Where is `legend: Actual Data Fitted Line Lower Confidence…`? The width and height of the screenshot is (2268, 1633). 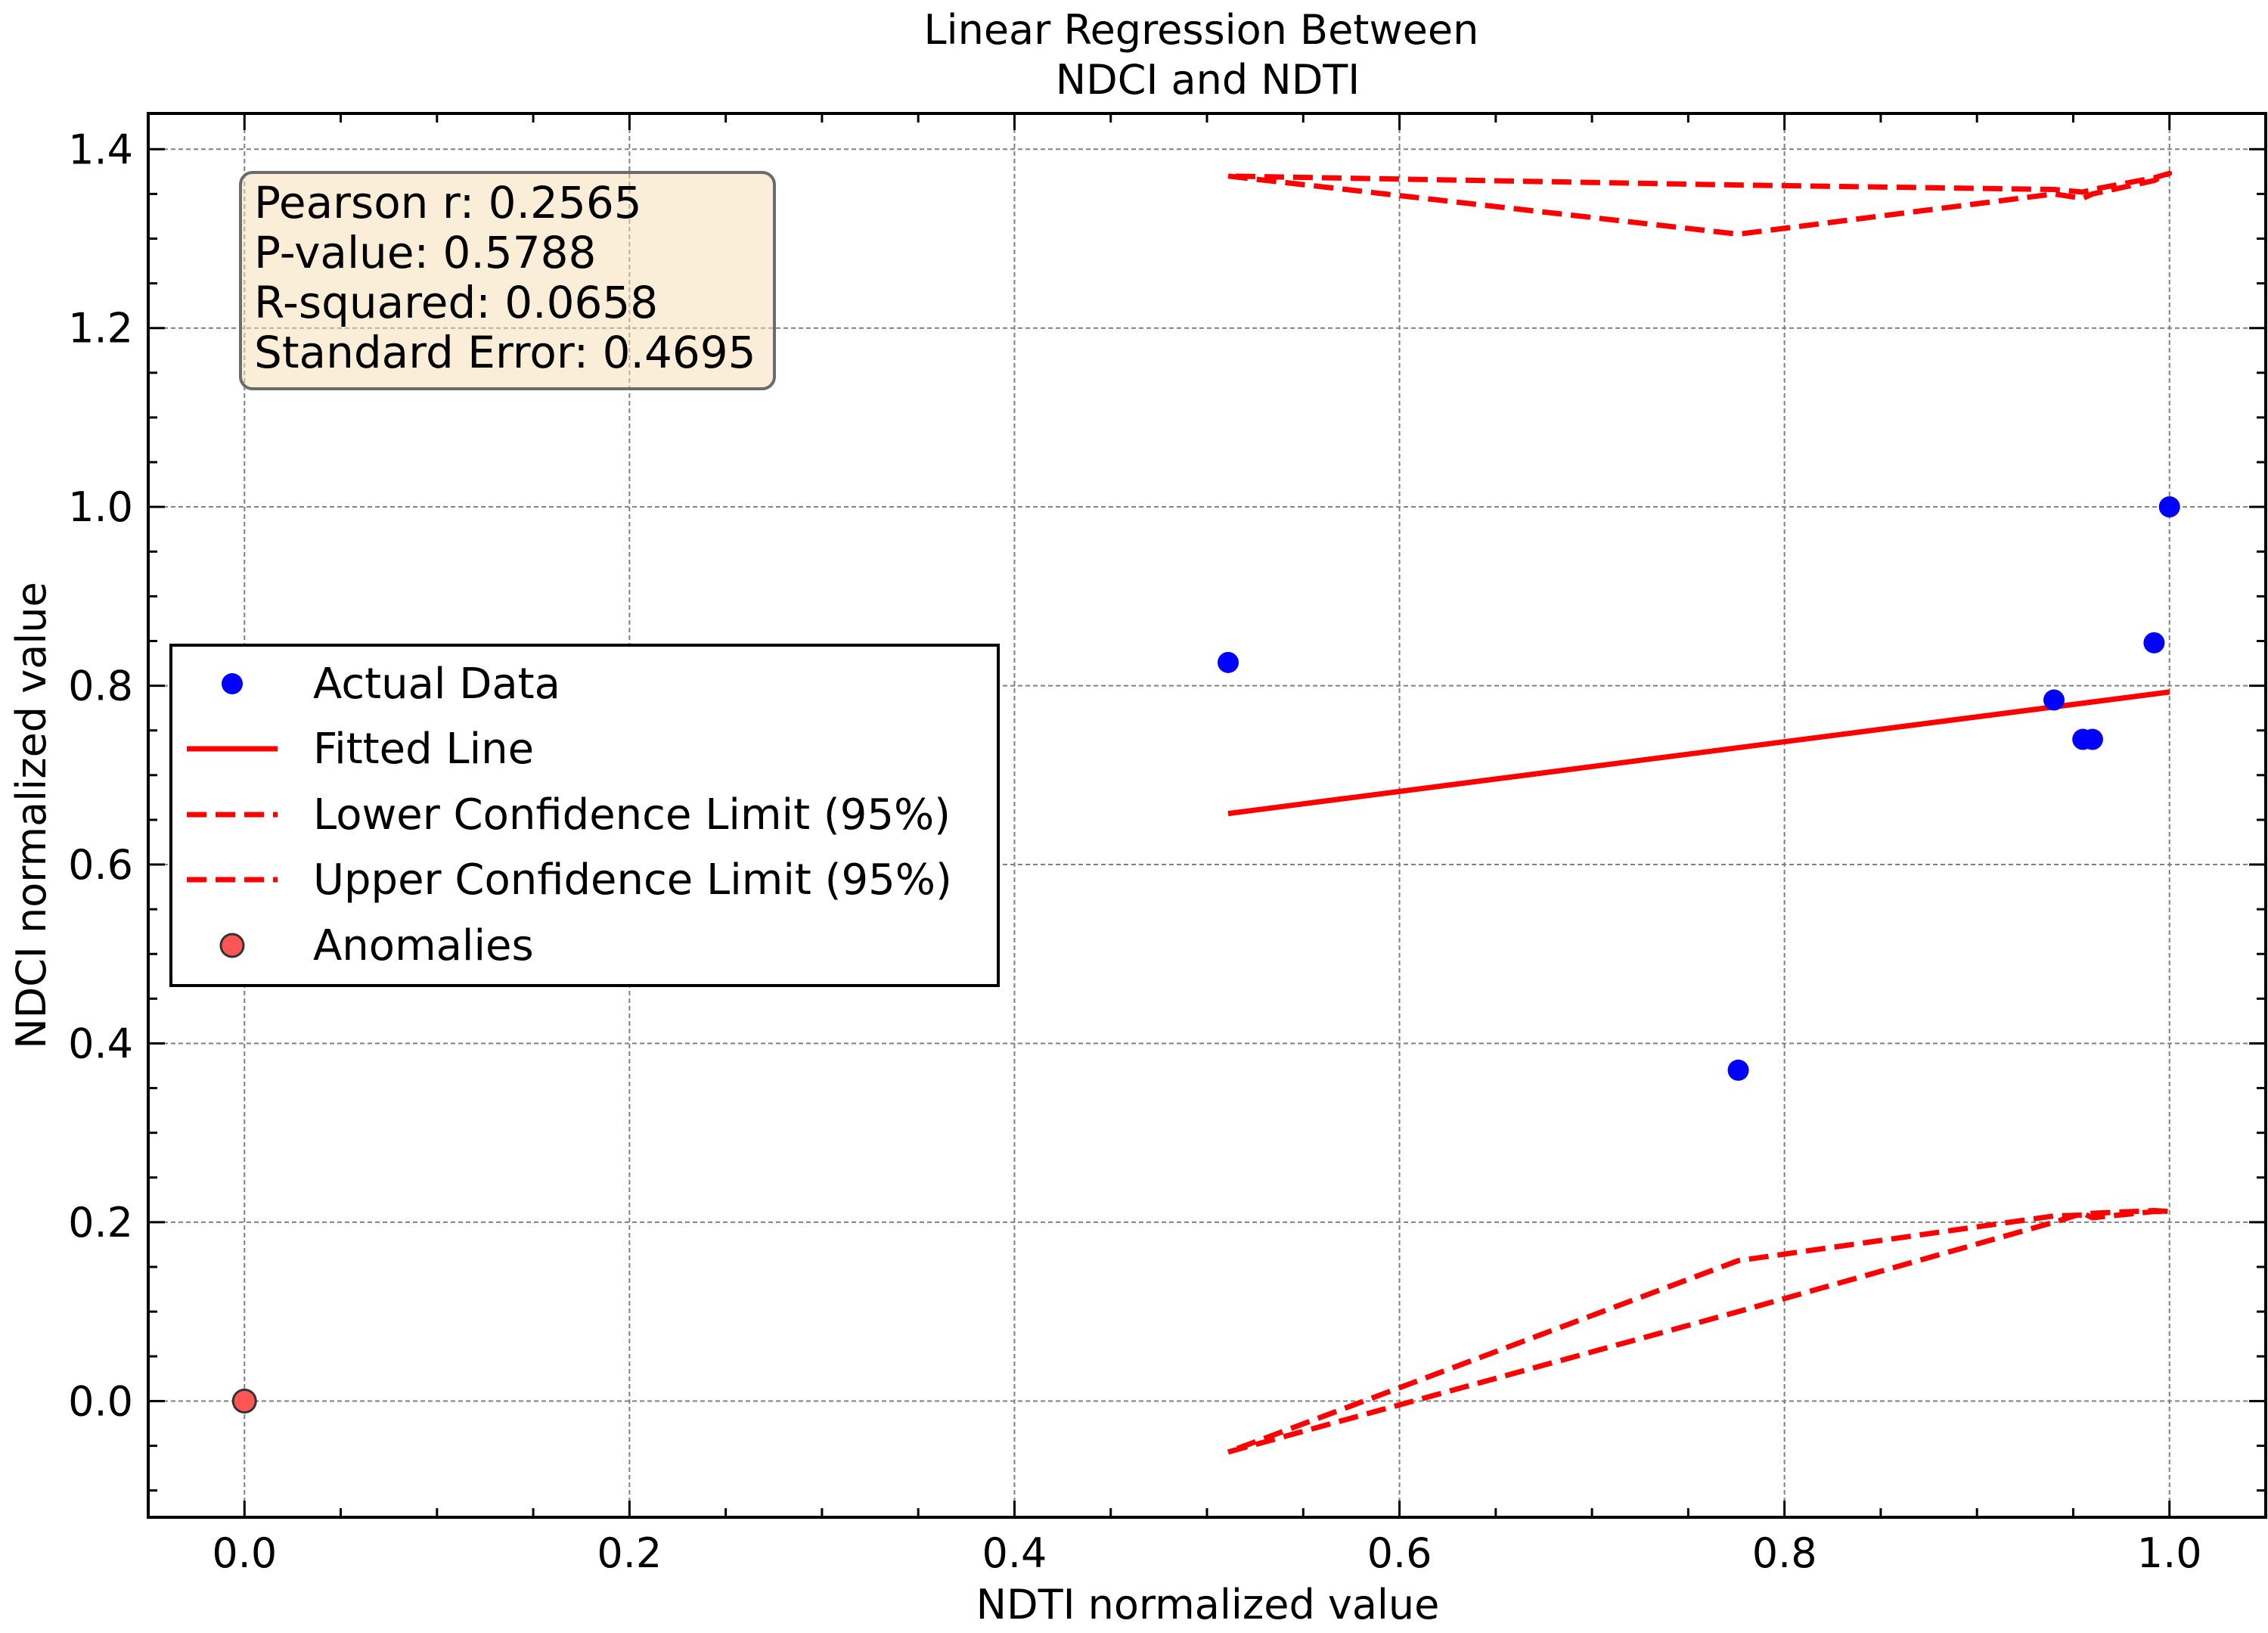
legend: Actual Data Fitted Line Lower Confidence… is located at coordinates (584, 815).